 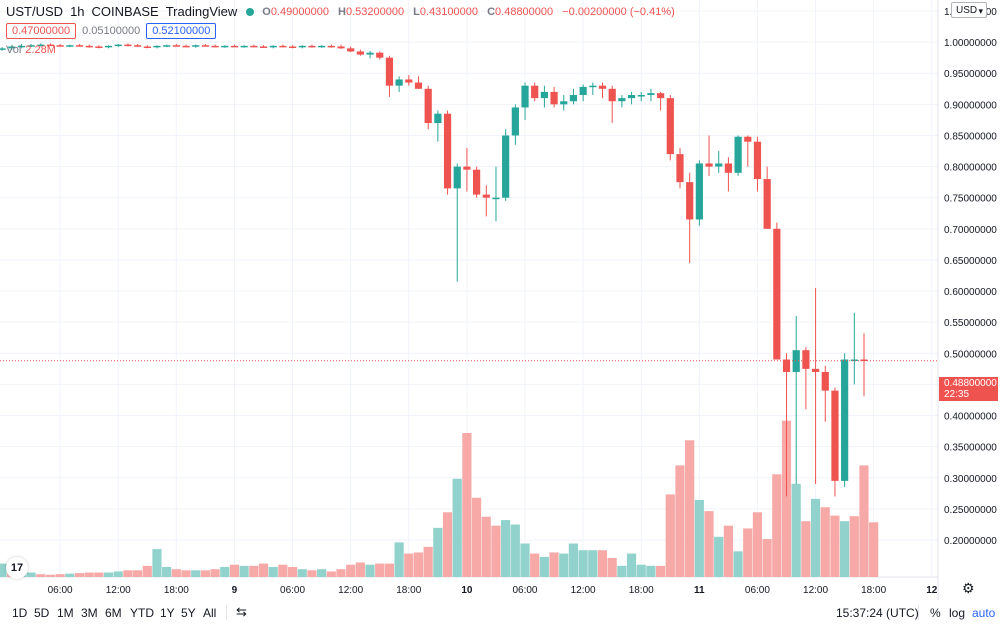 I want to click on symbol-label: UST/USD, so click(x=35, y=11).